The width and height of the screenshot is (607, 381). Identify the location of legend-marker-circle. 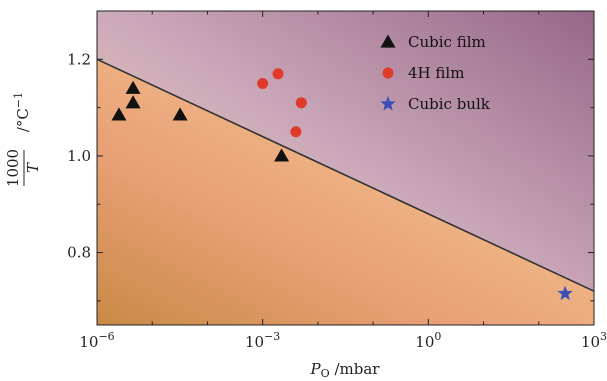
(388, 73).